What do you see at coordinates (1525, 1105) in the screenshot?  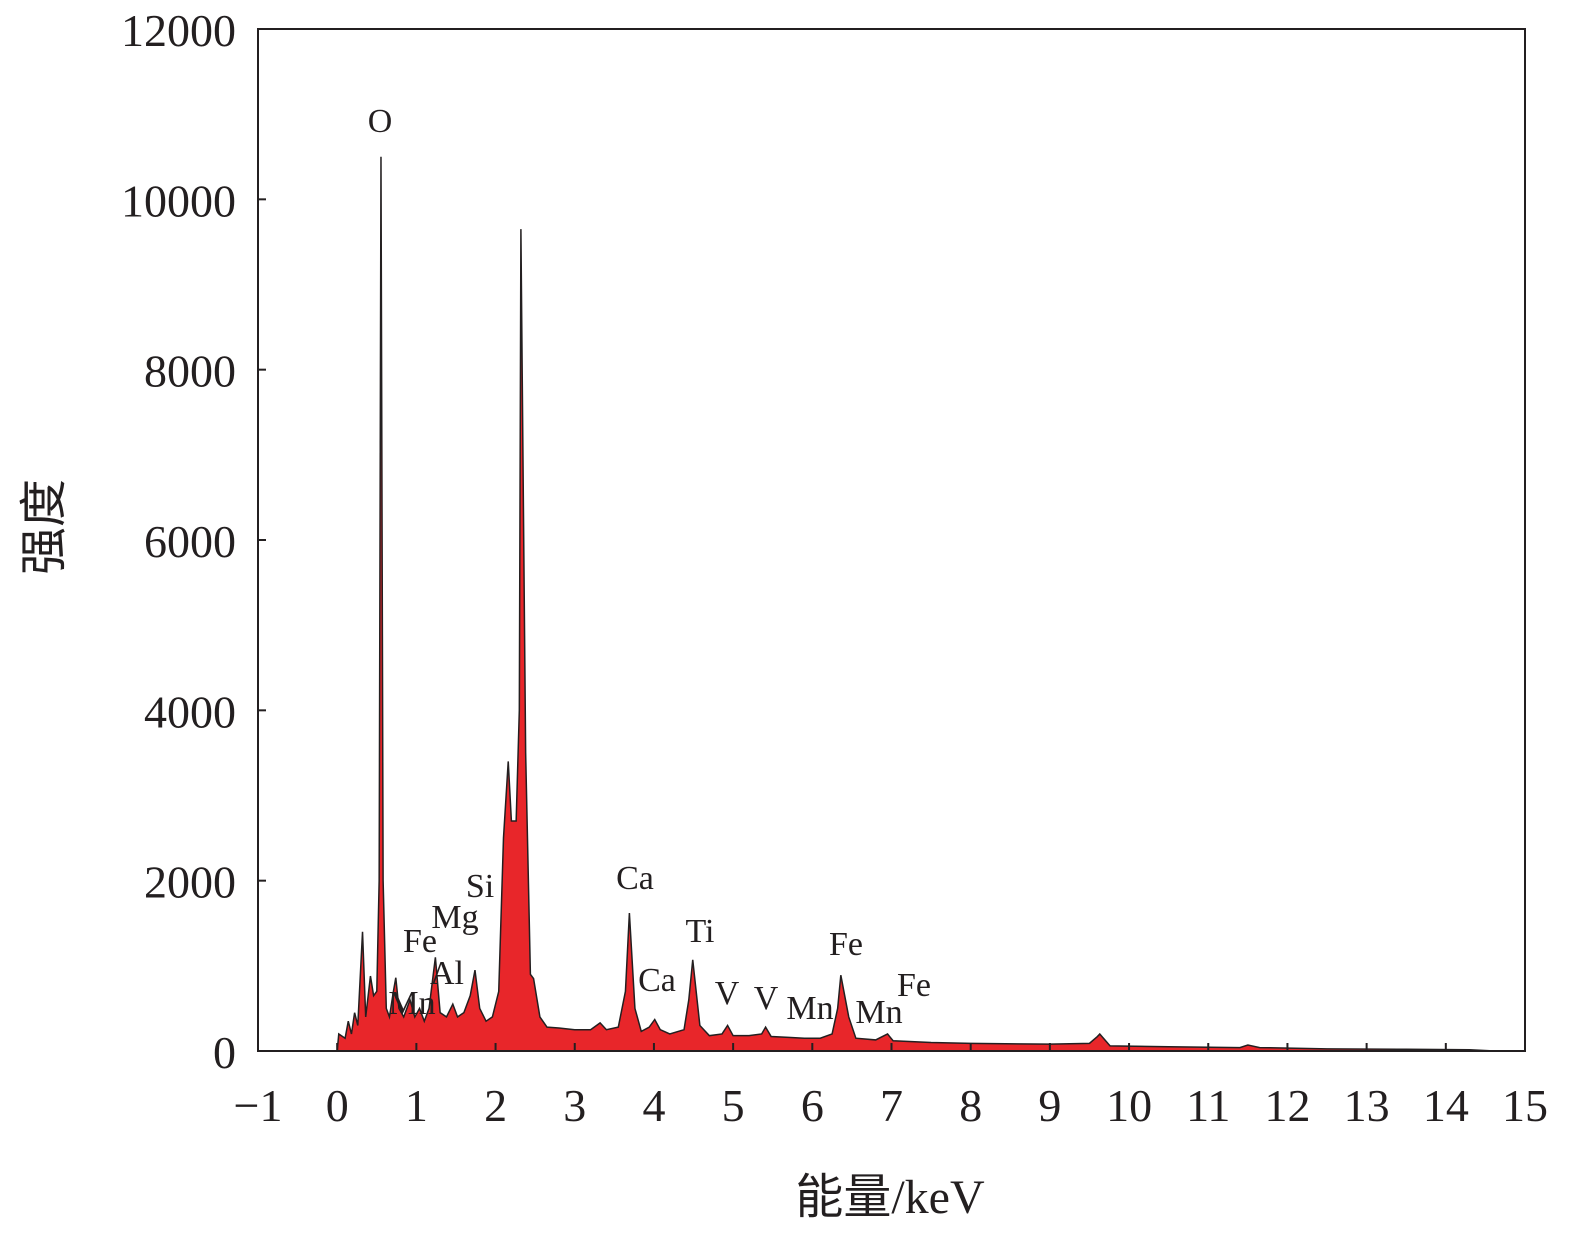 I see `x-tick-label: 15` at bounding box center [1525, 1105].